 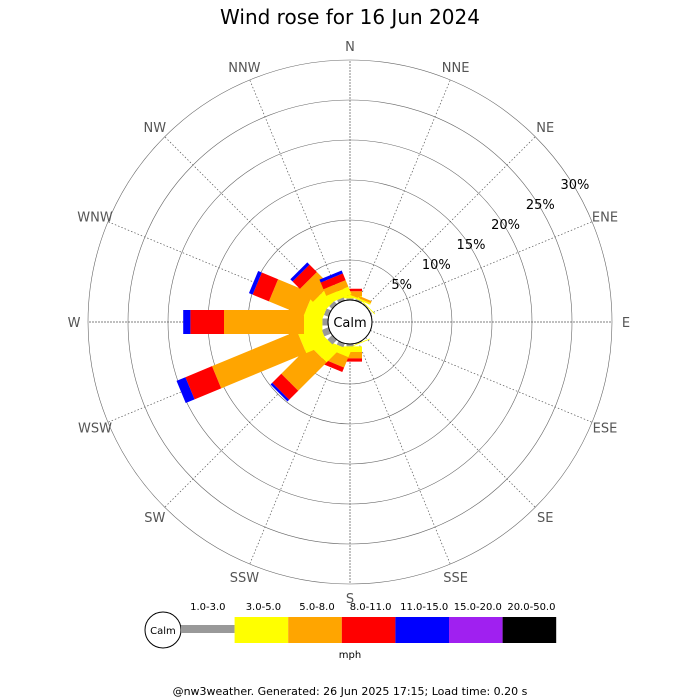 What do you see at coordinates (456, 68) in the screenshot?
I see `direction-label-nne: NNE` at bounding box center [456, 68].